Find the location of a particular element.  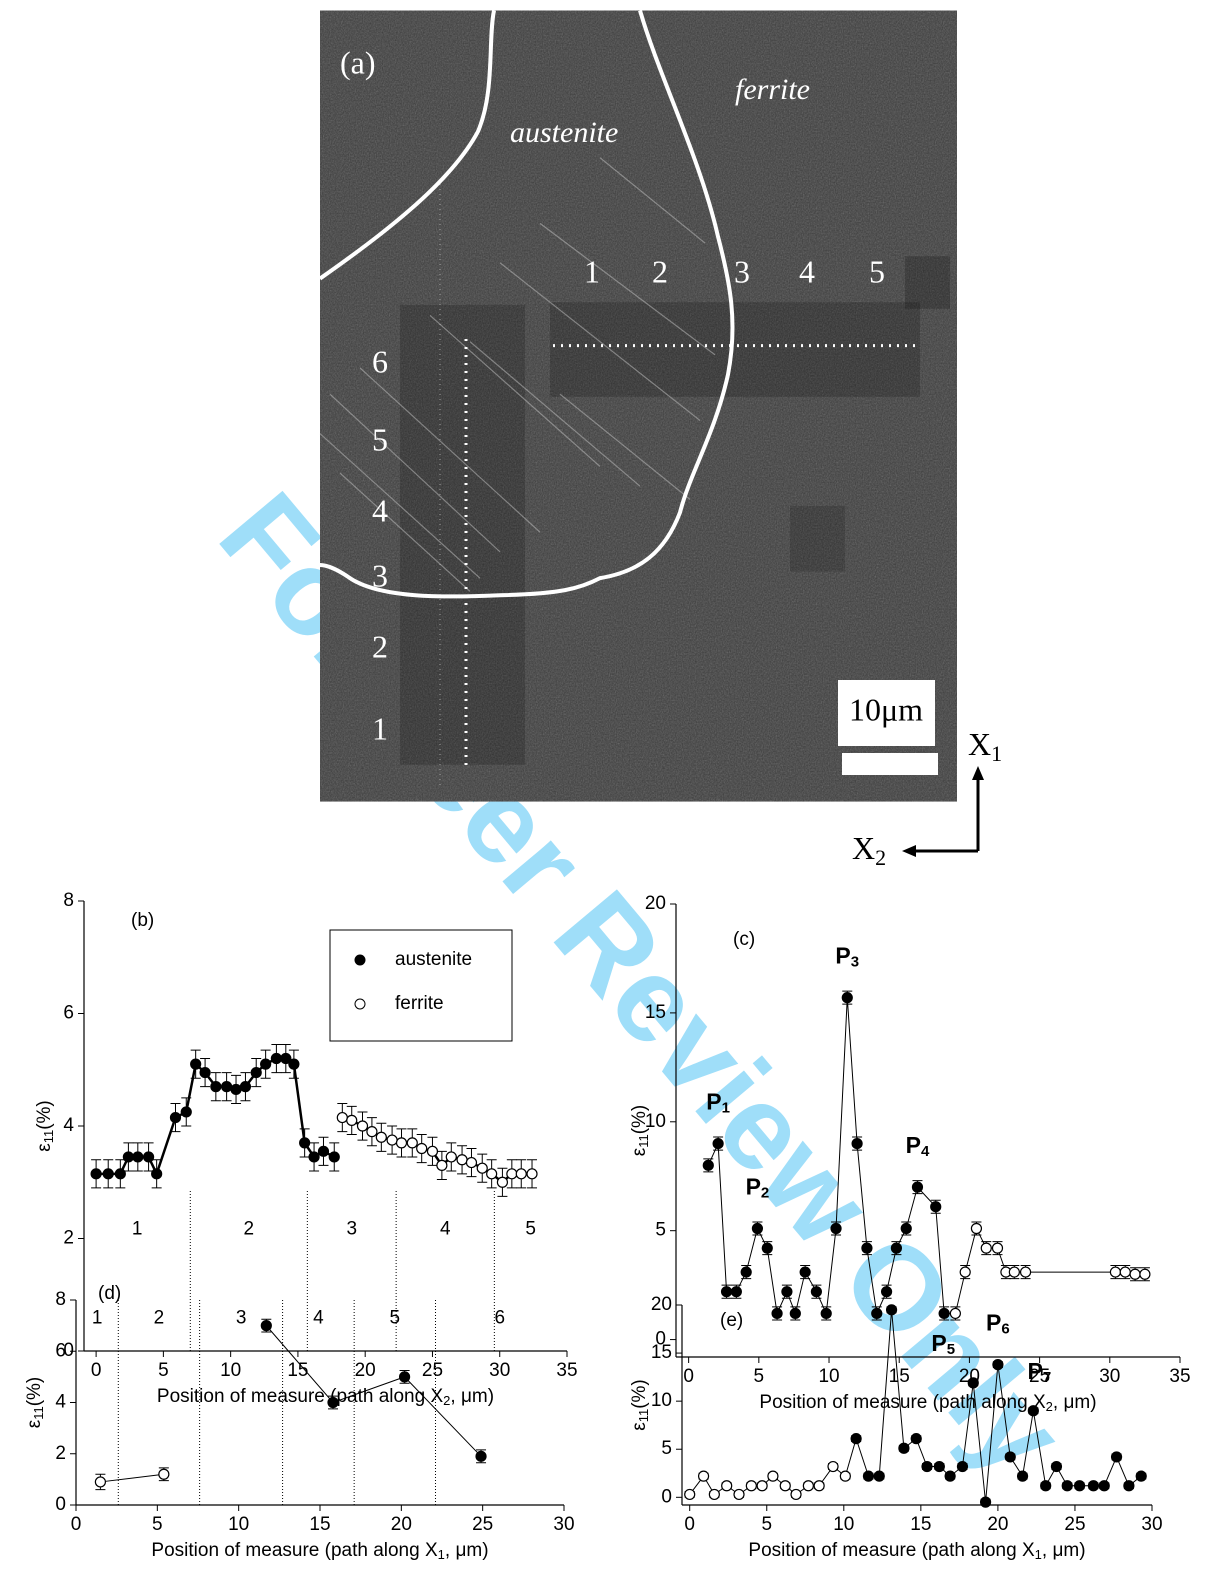

zone-label: 2 is located at coordinates (249, 1229).